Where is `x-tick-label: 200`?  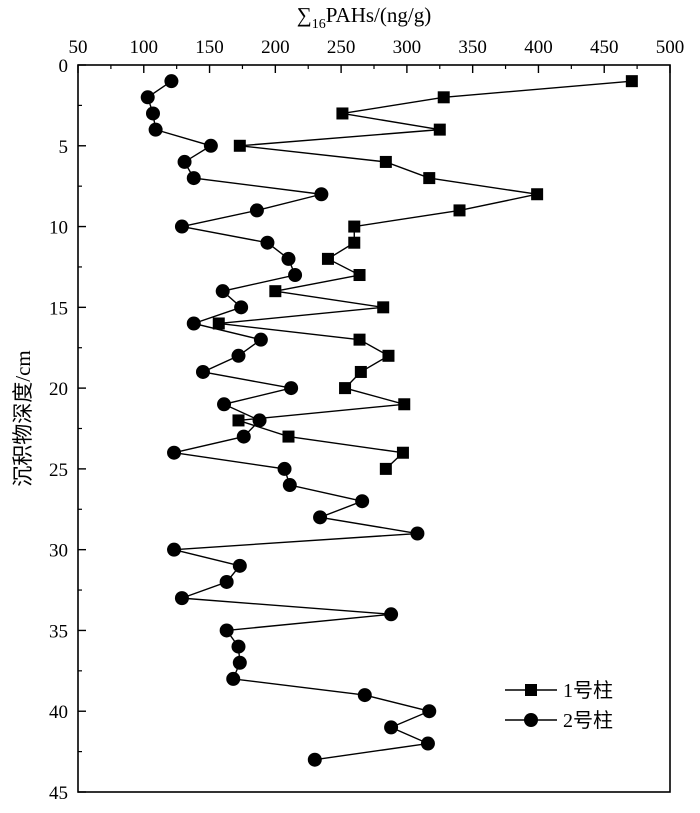 x-tick-label: 200 is located at coordinates (275, 47).